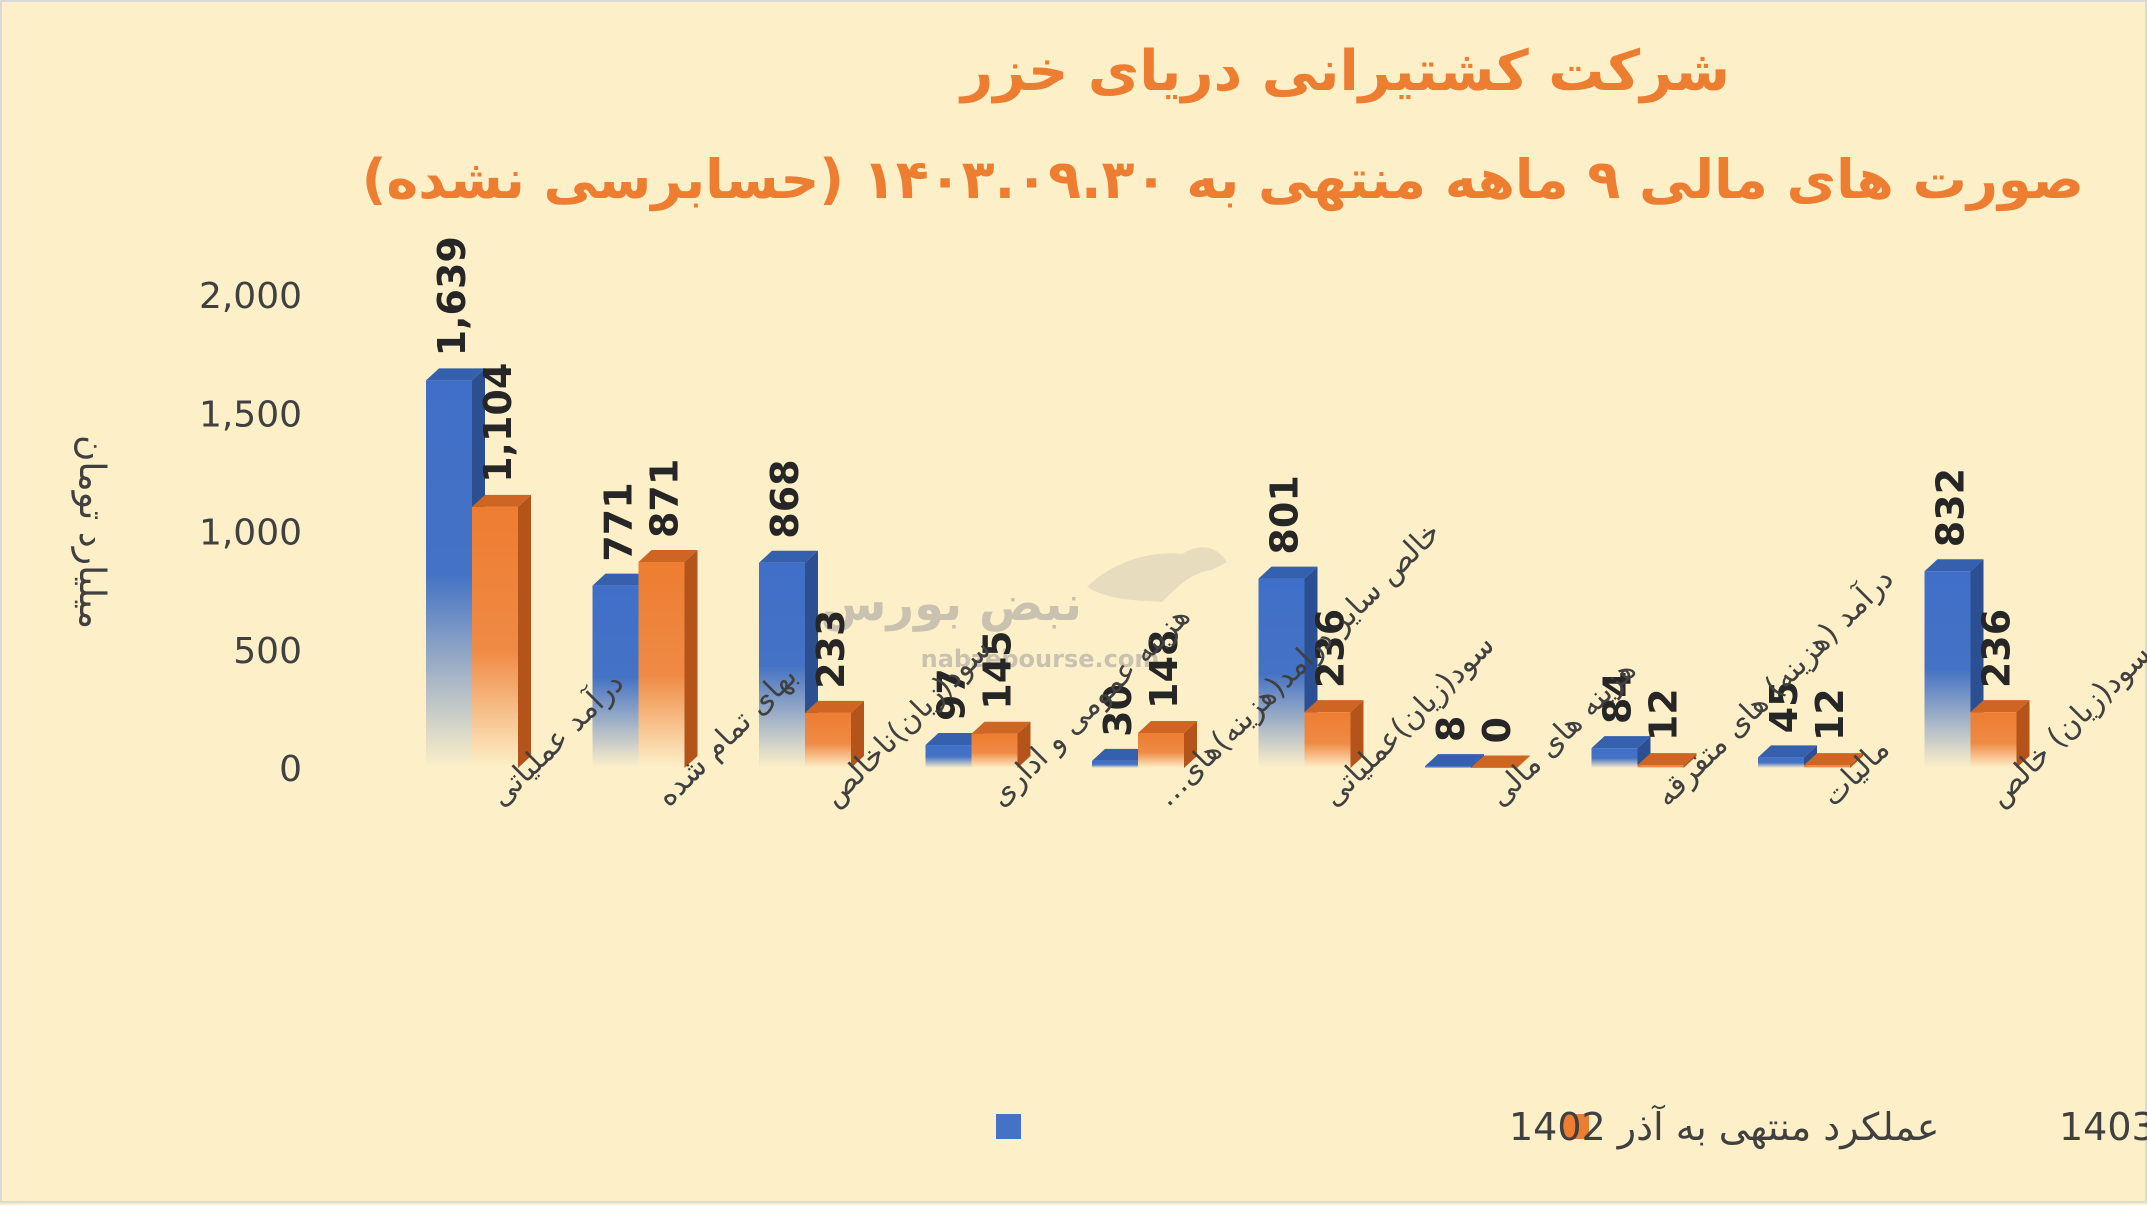 The height and width of the screenshot is (1205, 2147). What do you see at coordinates (951, 604) in the screenshot?
I see `watermark-brand: نبض بورس` at bounding box center [951, 604].